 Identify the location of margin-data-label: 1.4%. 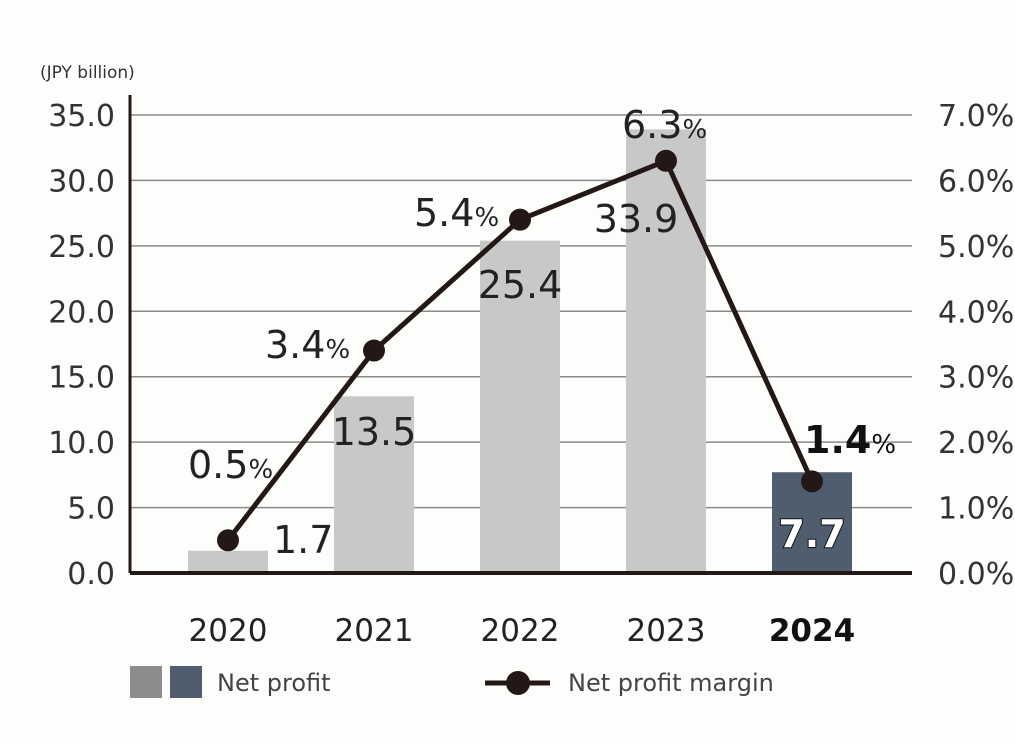
(850, 440).